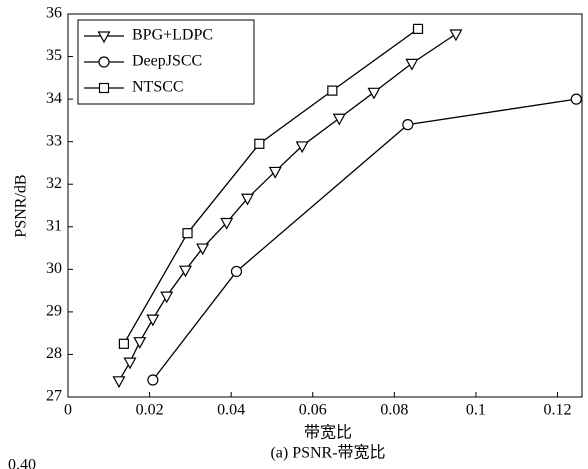 This screenshot has width=588, height=469. What do you see at coordinates (54, 225) in the screenshot?
I see `y-tick-label: 31` at bounding box center [54, 225].